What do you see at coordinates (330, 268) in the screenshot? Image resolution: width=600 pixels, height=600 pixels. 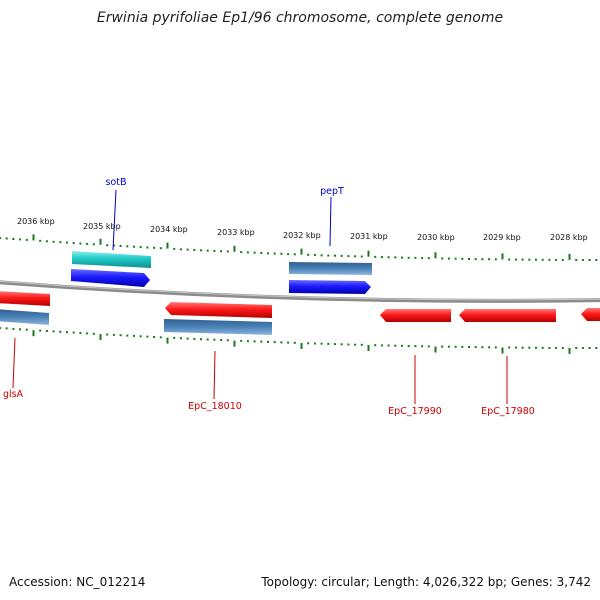 I see `feature-pepT-steel` at bounding box center [330, 268].